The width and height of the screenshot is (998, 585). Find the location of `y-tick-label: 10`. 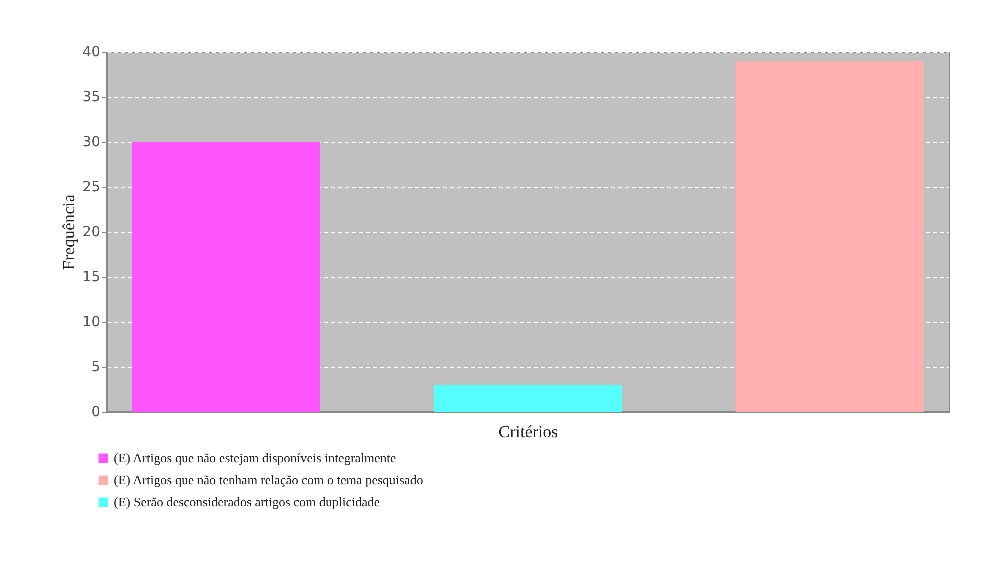

y-tick-label: 10 is located at coordinates (91, 322).